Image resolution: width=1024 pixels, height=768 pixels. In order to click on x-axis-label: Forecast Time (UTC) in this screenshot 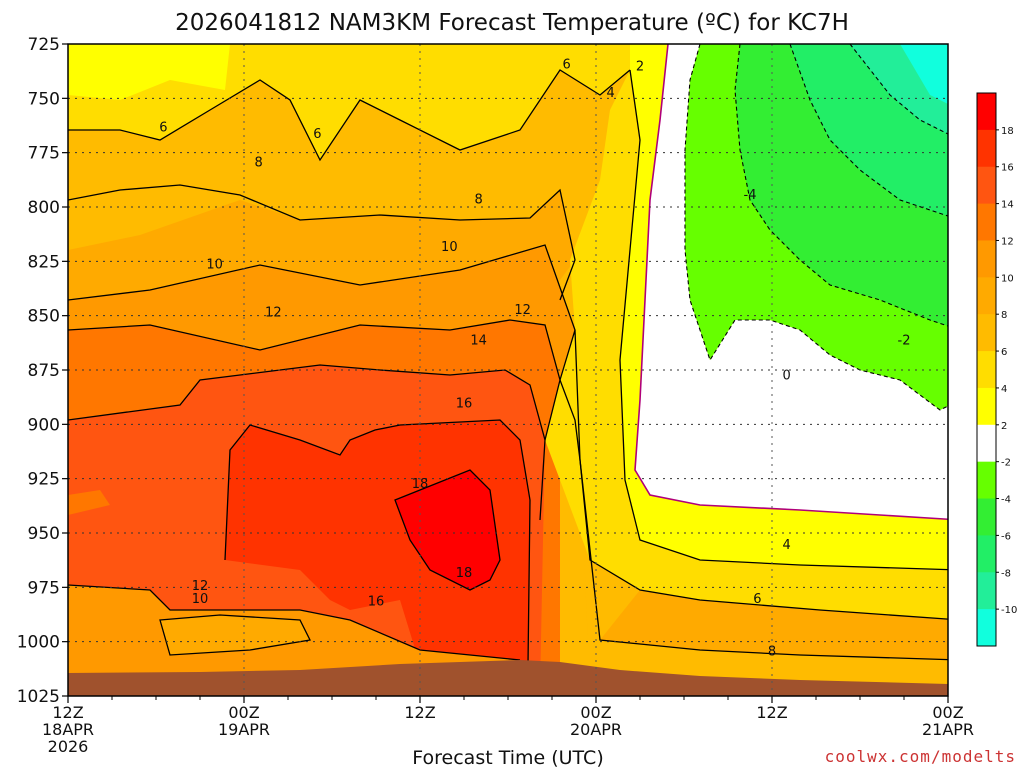, I will do `click(507, 757)`.